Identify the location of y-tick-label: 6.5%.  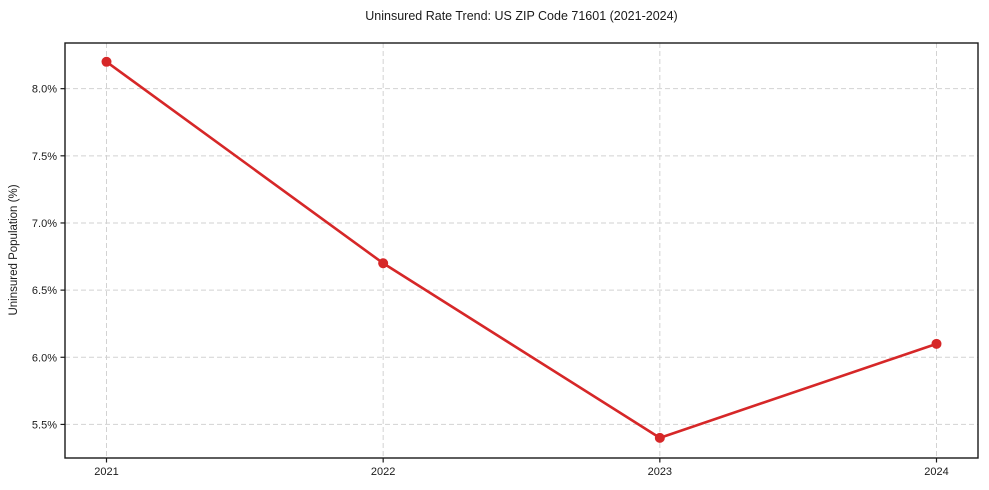
(44, 291).